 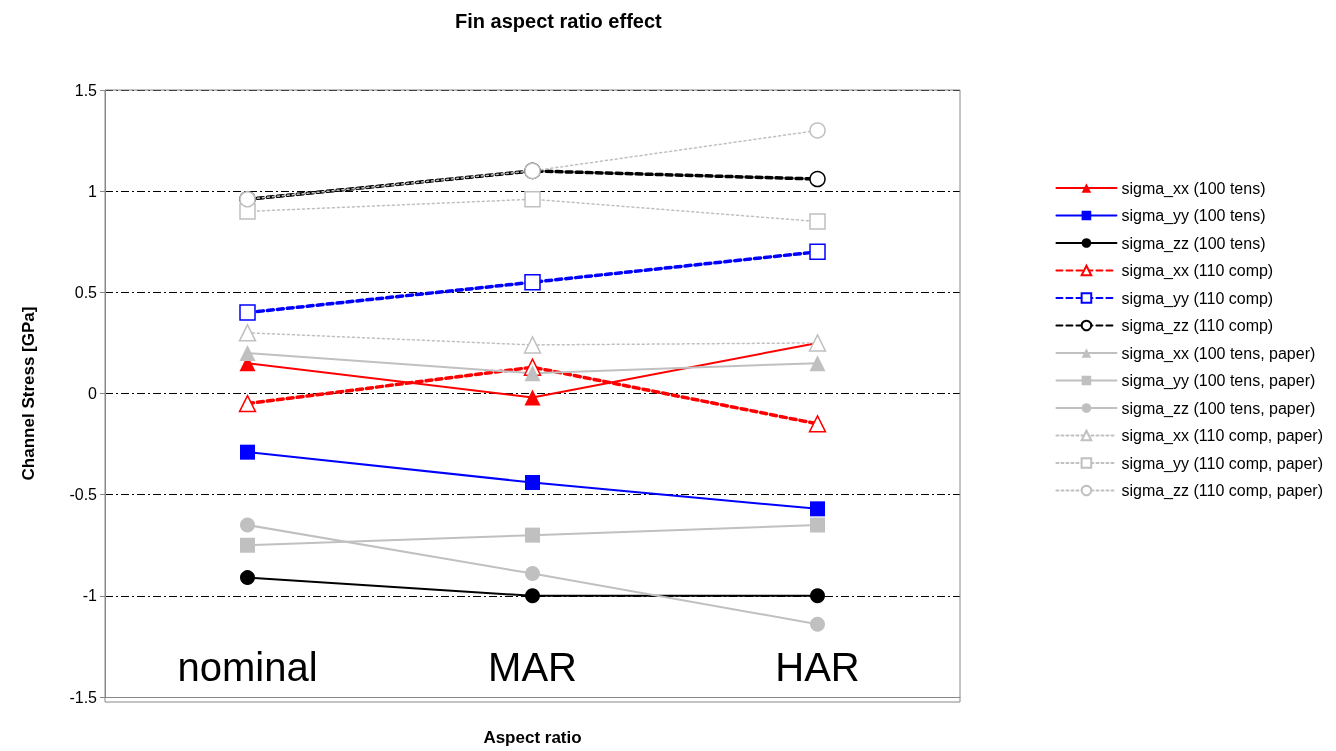 I want to click on legend-label: sigma_xx (110 comp), so click(x=1197, y=271).